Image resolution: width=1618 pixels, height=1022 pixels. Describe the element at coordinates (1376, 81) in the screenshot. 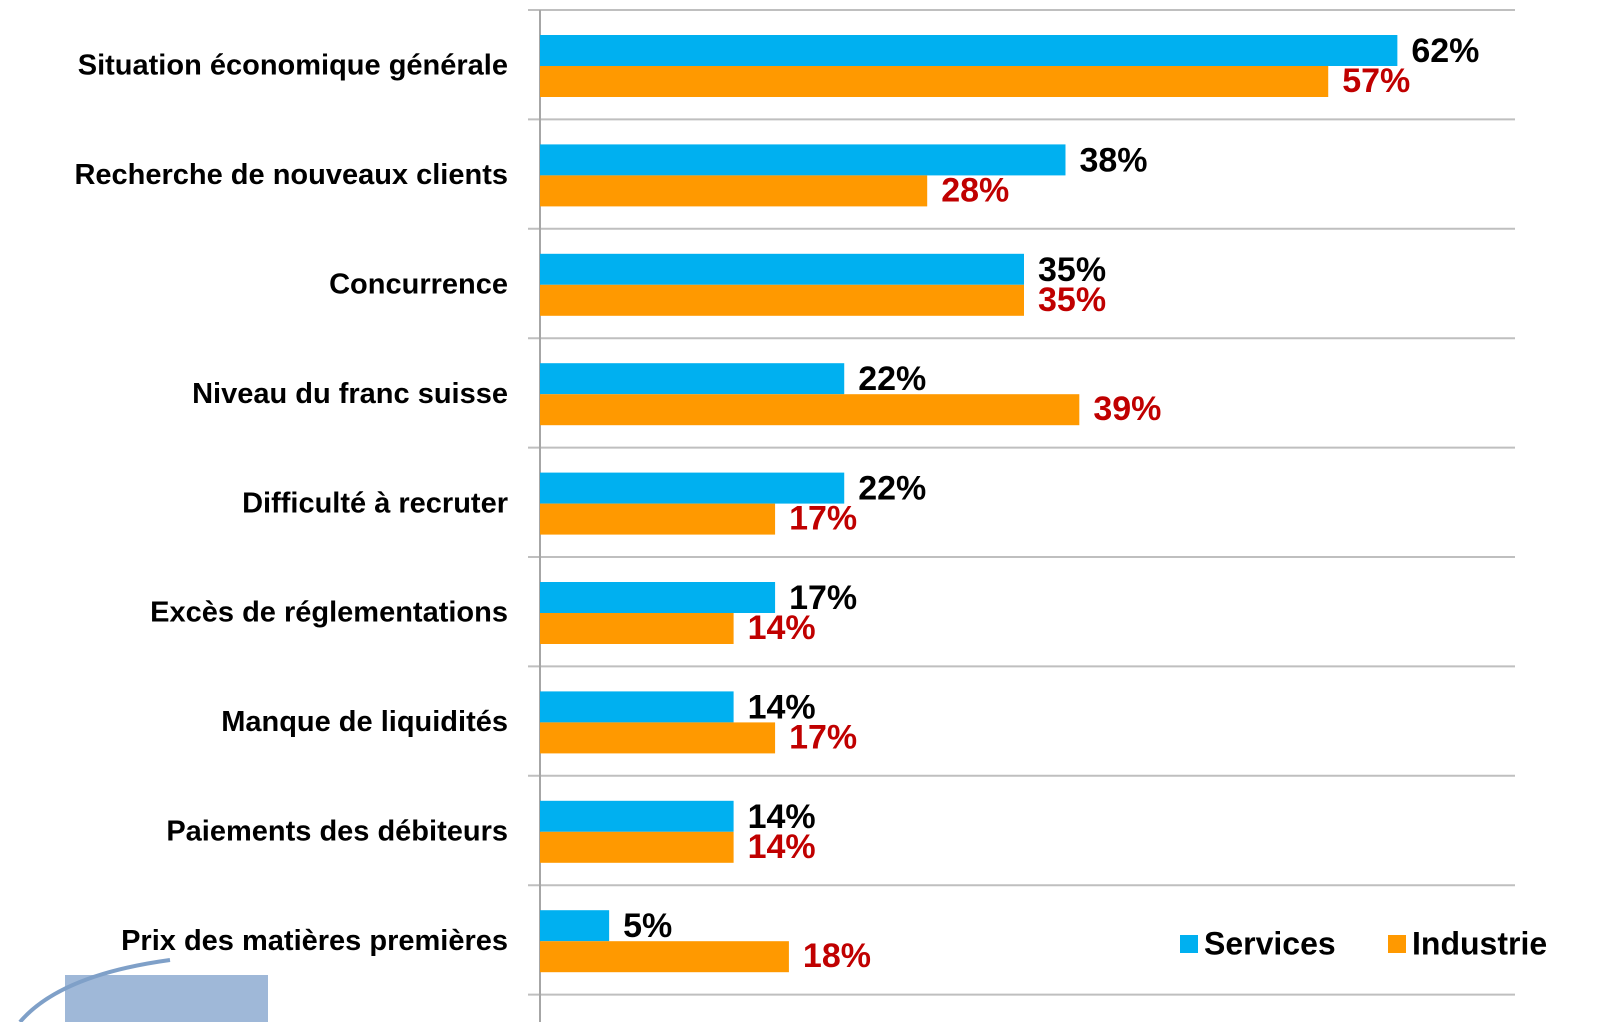

I see `value-label: 57%` at that location.